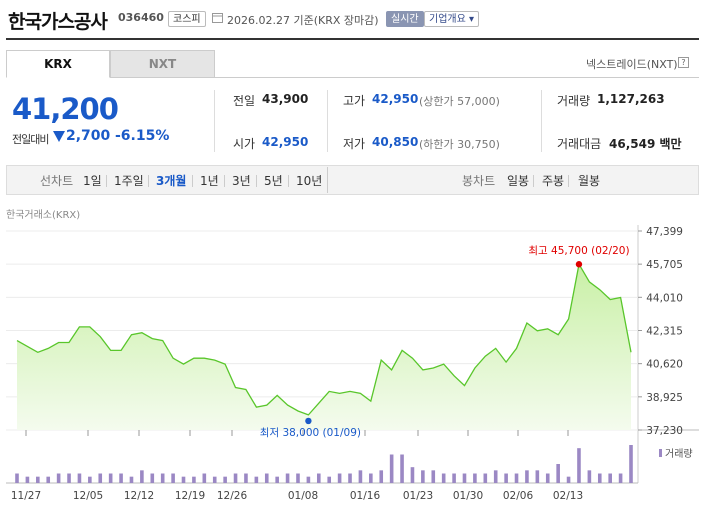 This screenshot has width=705, height=523. What do you see at coordinates (309, 181) in the screenshot?
I see `period-10y: 10년` at bounding box center [309, 181].